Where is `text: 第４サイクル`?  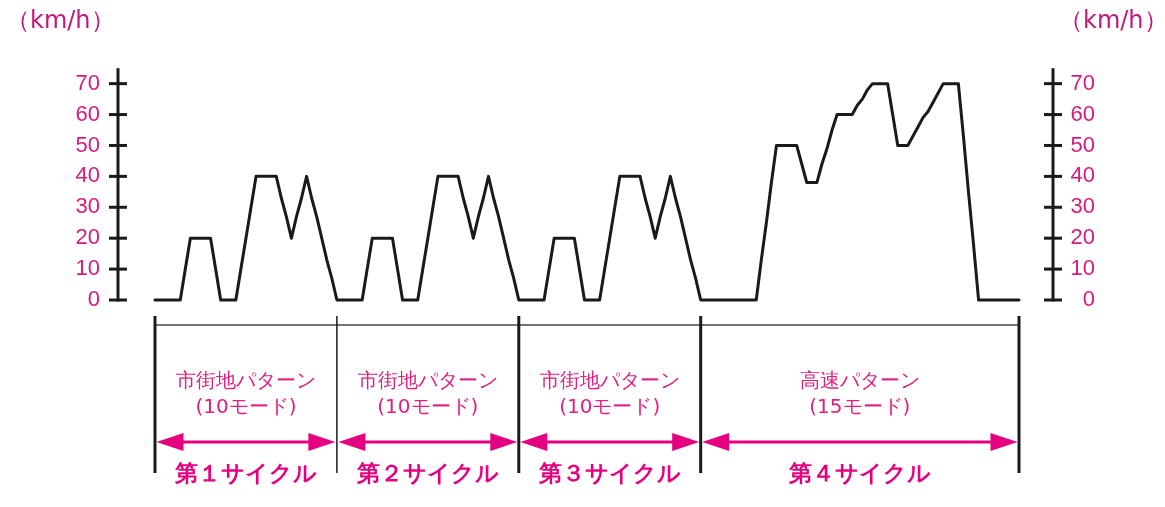 text: 第４サイクル is located at coordinates (859, 473).